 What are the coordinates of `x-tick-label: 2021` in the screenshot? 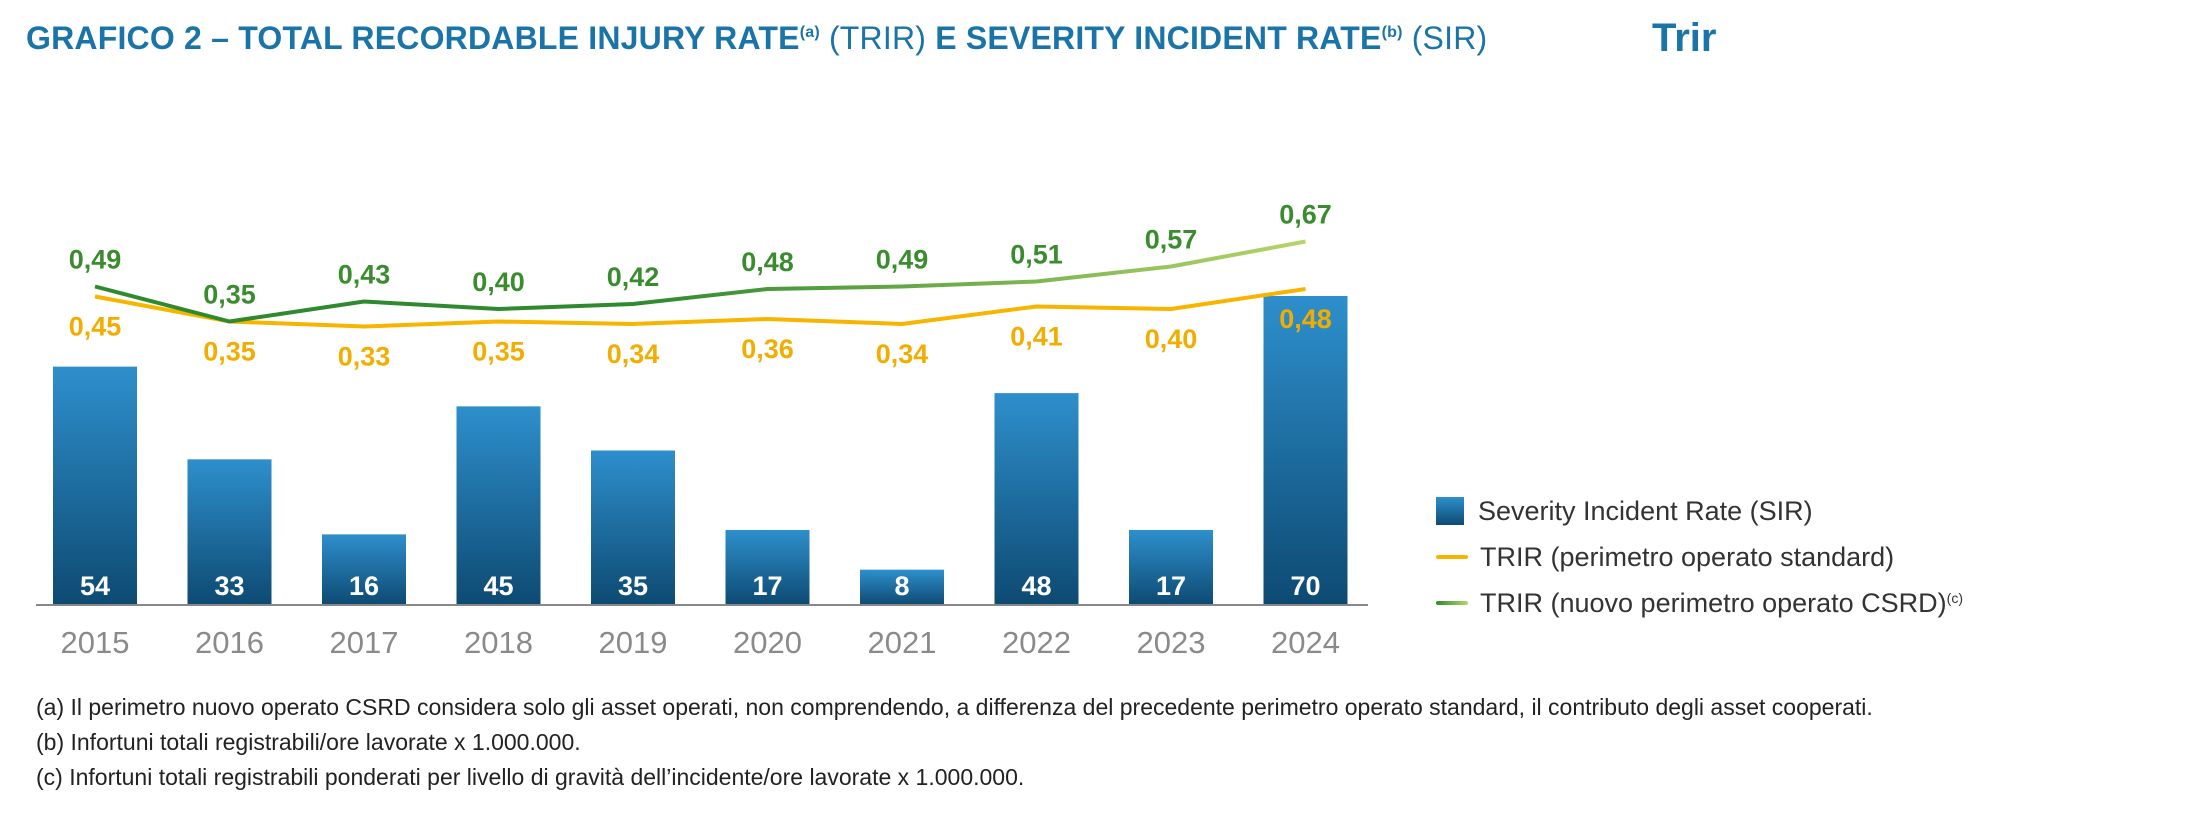 It's located at (902, 642).